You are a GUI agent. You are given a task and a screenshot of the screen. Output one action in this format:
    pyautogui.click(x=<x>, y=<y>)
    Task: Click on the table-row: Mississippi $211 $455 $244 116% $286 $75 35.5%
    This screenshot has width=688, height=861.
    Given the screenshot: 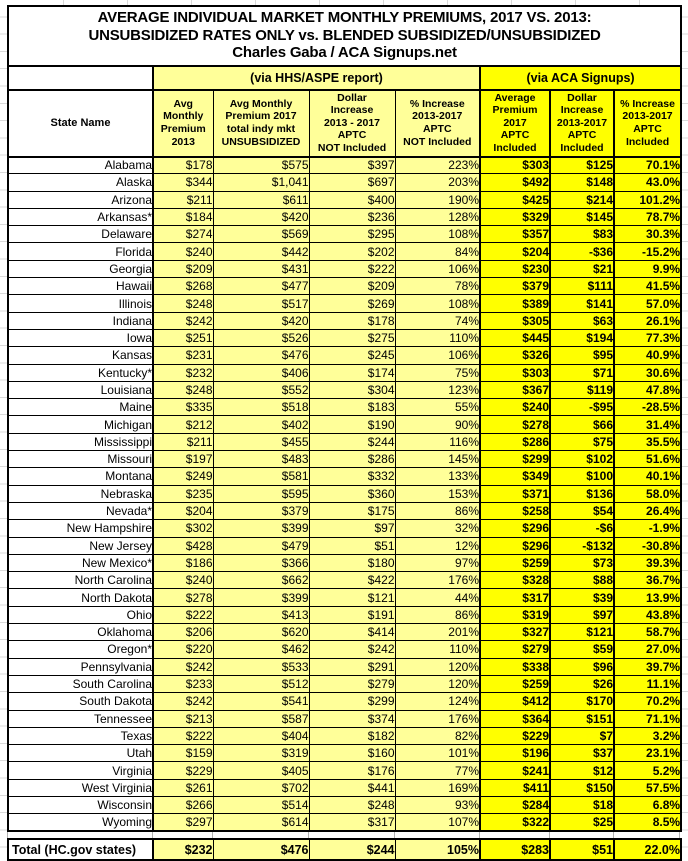 What is the action you would take?
    pyautogui.click(x=345, y=442)
    